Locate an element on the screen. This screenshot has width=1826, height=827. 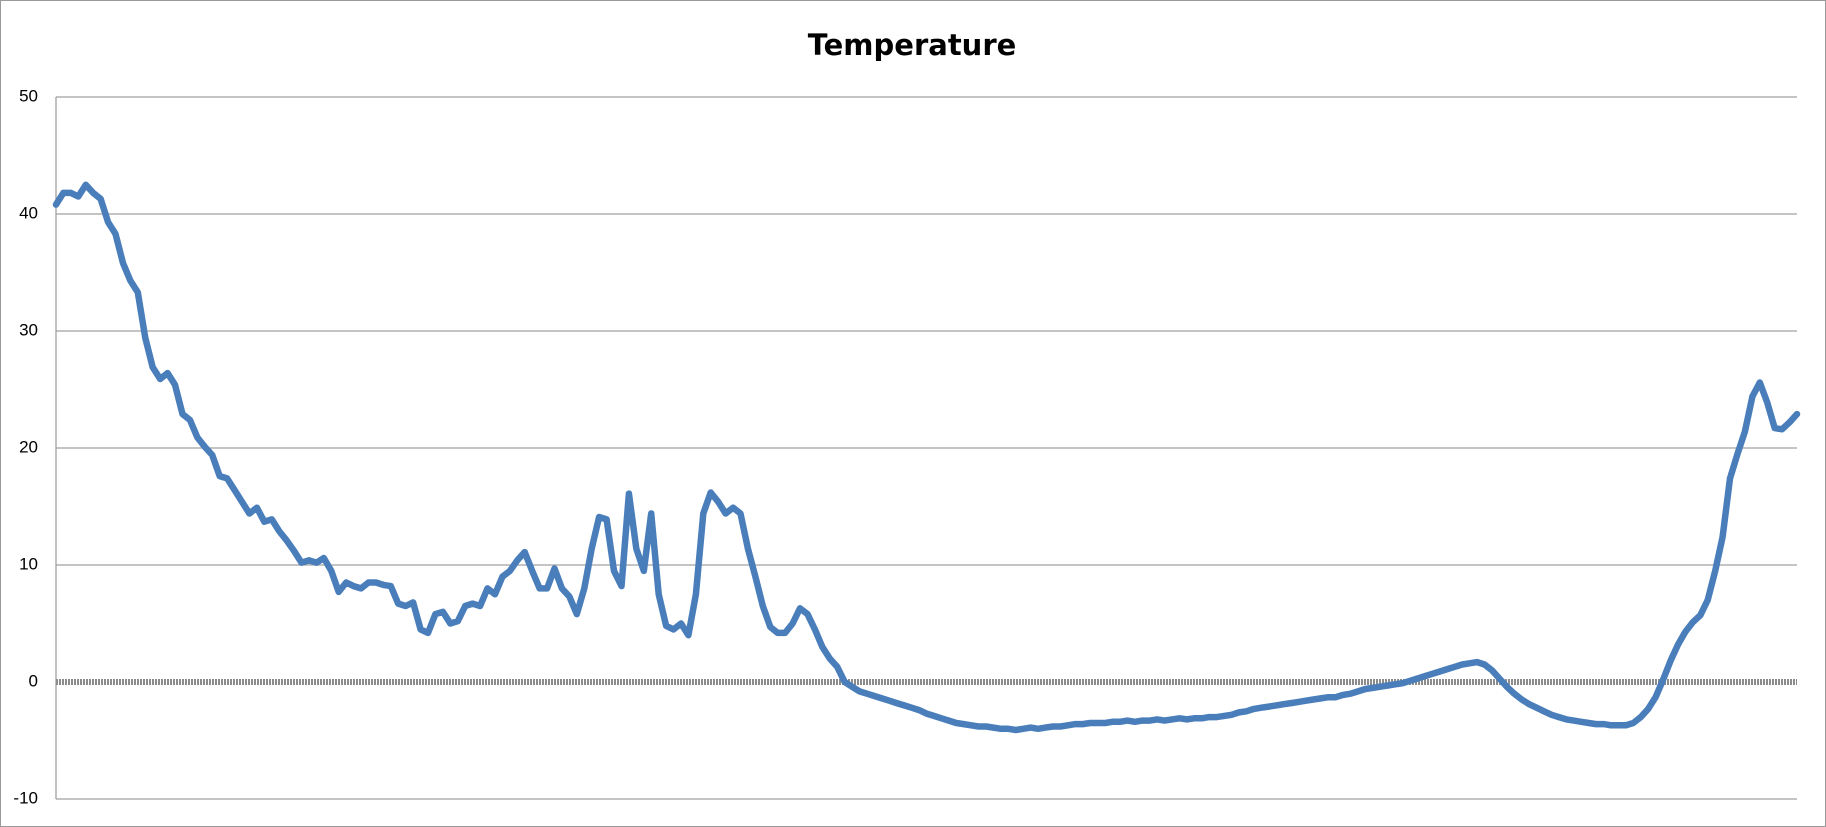
y-tick-label: 20 is located at coordinates (28, 446).